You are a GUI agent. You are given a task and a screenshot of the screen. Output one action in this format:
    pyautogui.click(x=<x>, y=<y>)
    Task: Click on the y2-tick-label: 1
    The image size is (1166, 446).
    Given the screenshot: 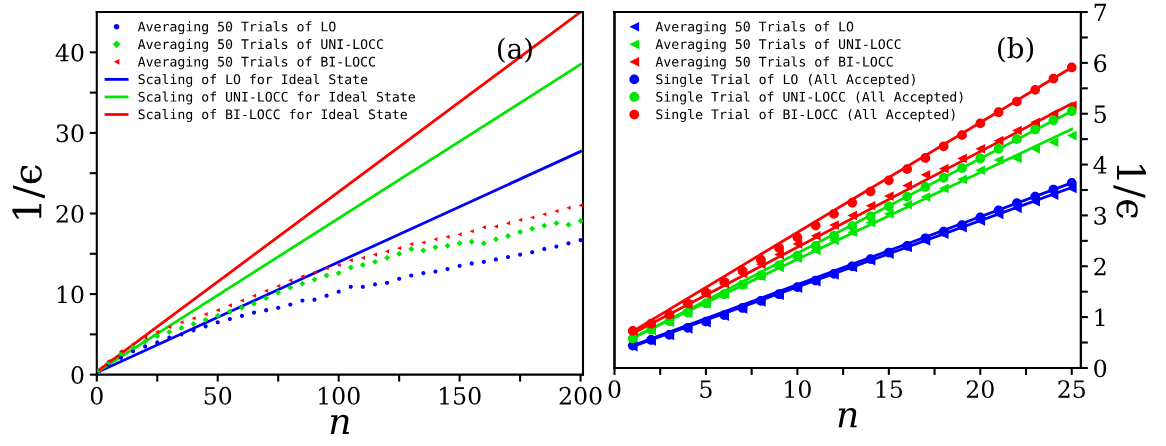 What is the action you would take?
    pyautogui.click(x=1100, y=317)
    